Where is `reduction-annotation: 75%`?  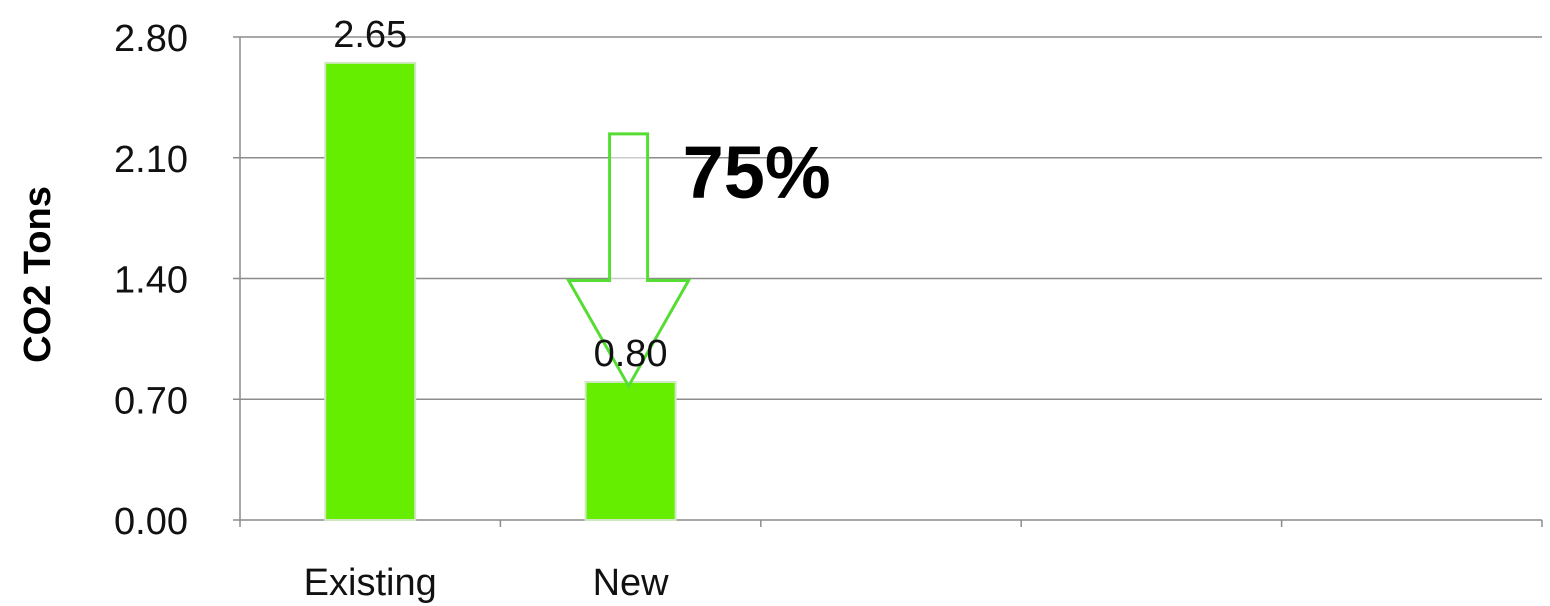
reduction-annotation: 75% is located at coordinates (757, 172).